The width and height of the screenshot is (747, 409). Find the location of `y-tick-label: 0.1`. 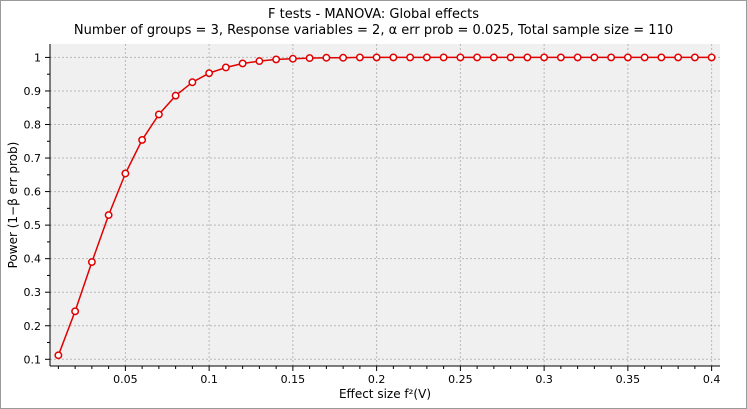

y-tick-label: 0.1 is located at coordinates (33, 359).